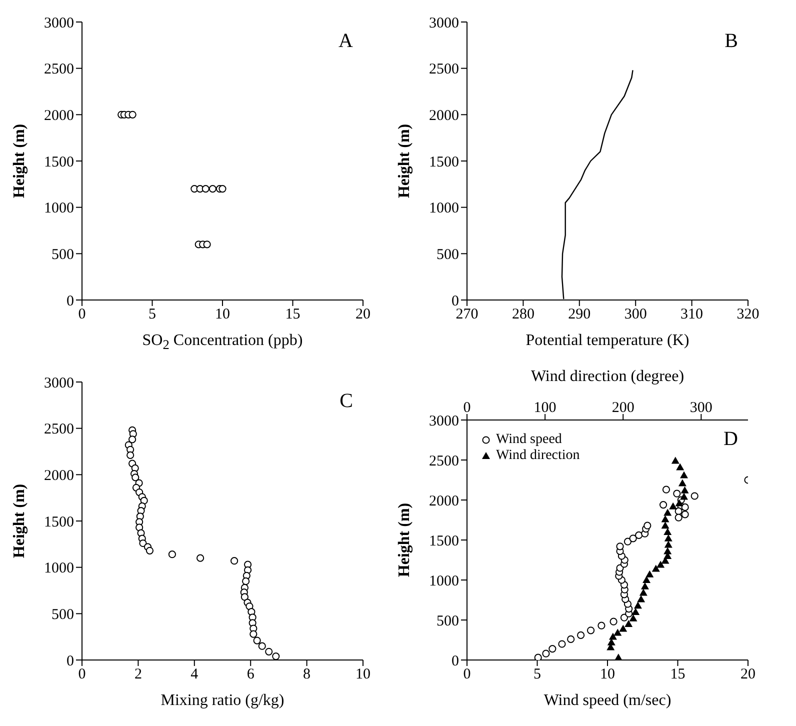  I want to click on x2-tick-label: 0, so click(467, 408).